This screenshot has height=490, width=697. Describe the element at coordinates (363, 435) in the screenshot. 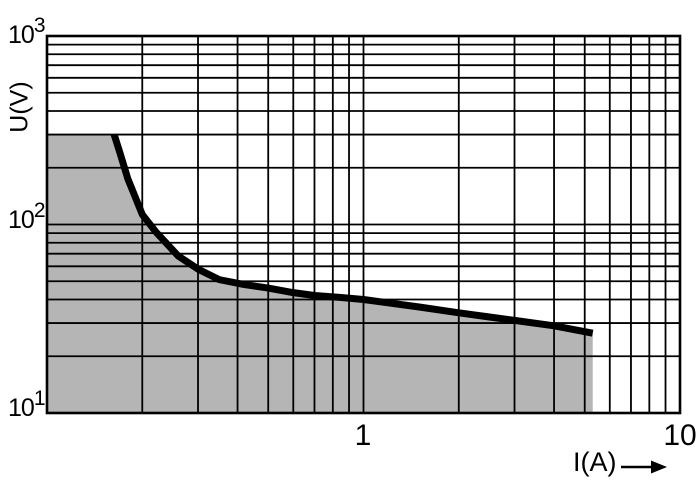

I see `x-tick-1: 1` at that location.